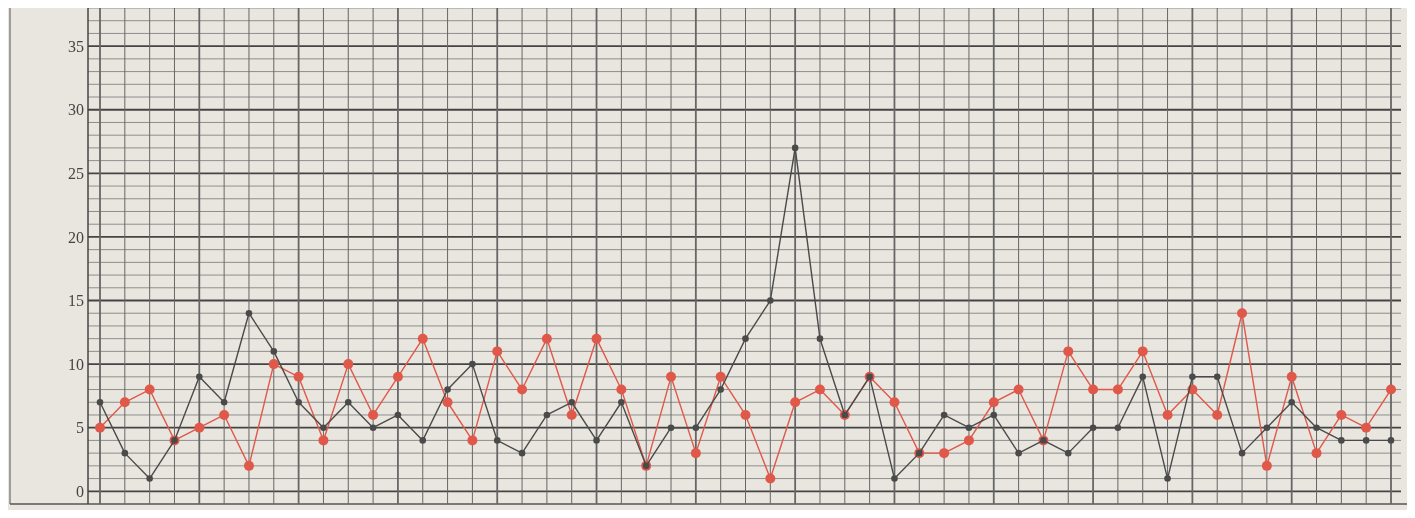 This screenshot has height=518, width=1415. What do you see at coordinates (76, 46) in the screenshot?
I see `y-tick-label: 35` at bounding box center [76, 46].